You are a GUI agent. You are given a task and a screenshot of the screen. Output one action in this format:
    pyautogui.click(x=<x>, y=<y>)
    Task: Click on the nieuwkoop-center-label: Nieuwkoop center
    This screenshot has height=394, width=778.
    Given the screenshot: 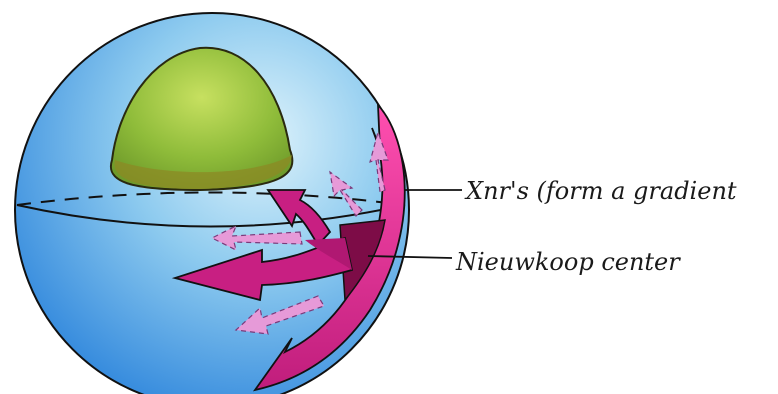 What is the action you would take?
    pyautogui.click(x=568, y=262)
    